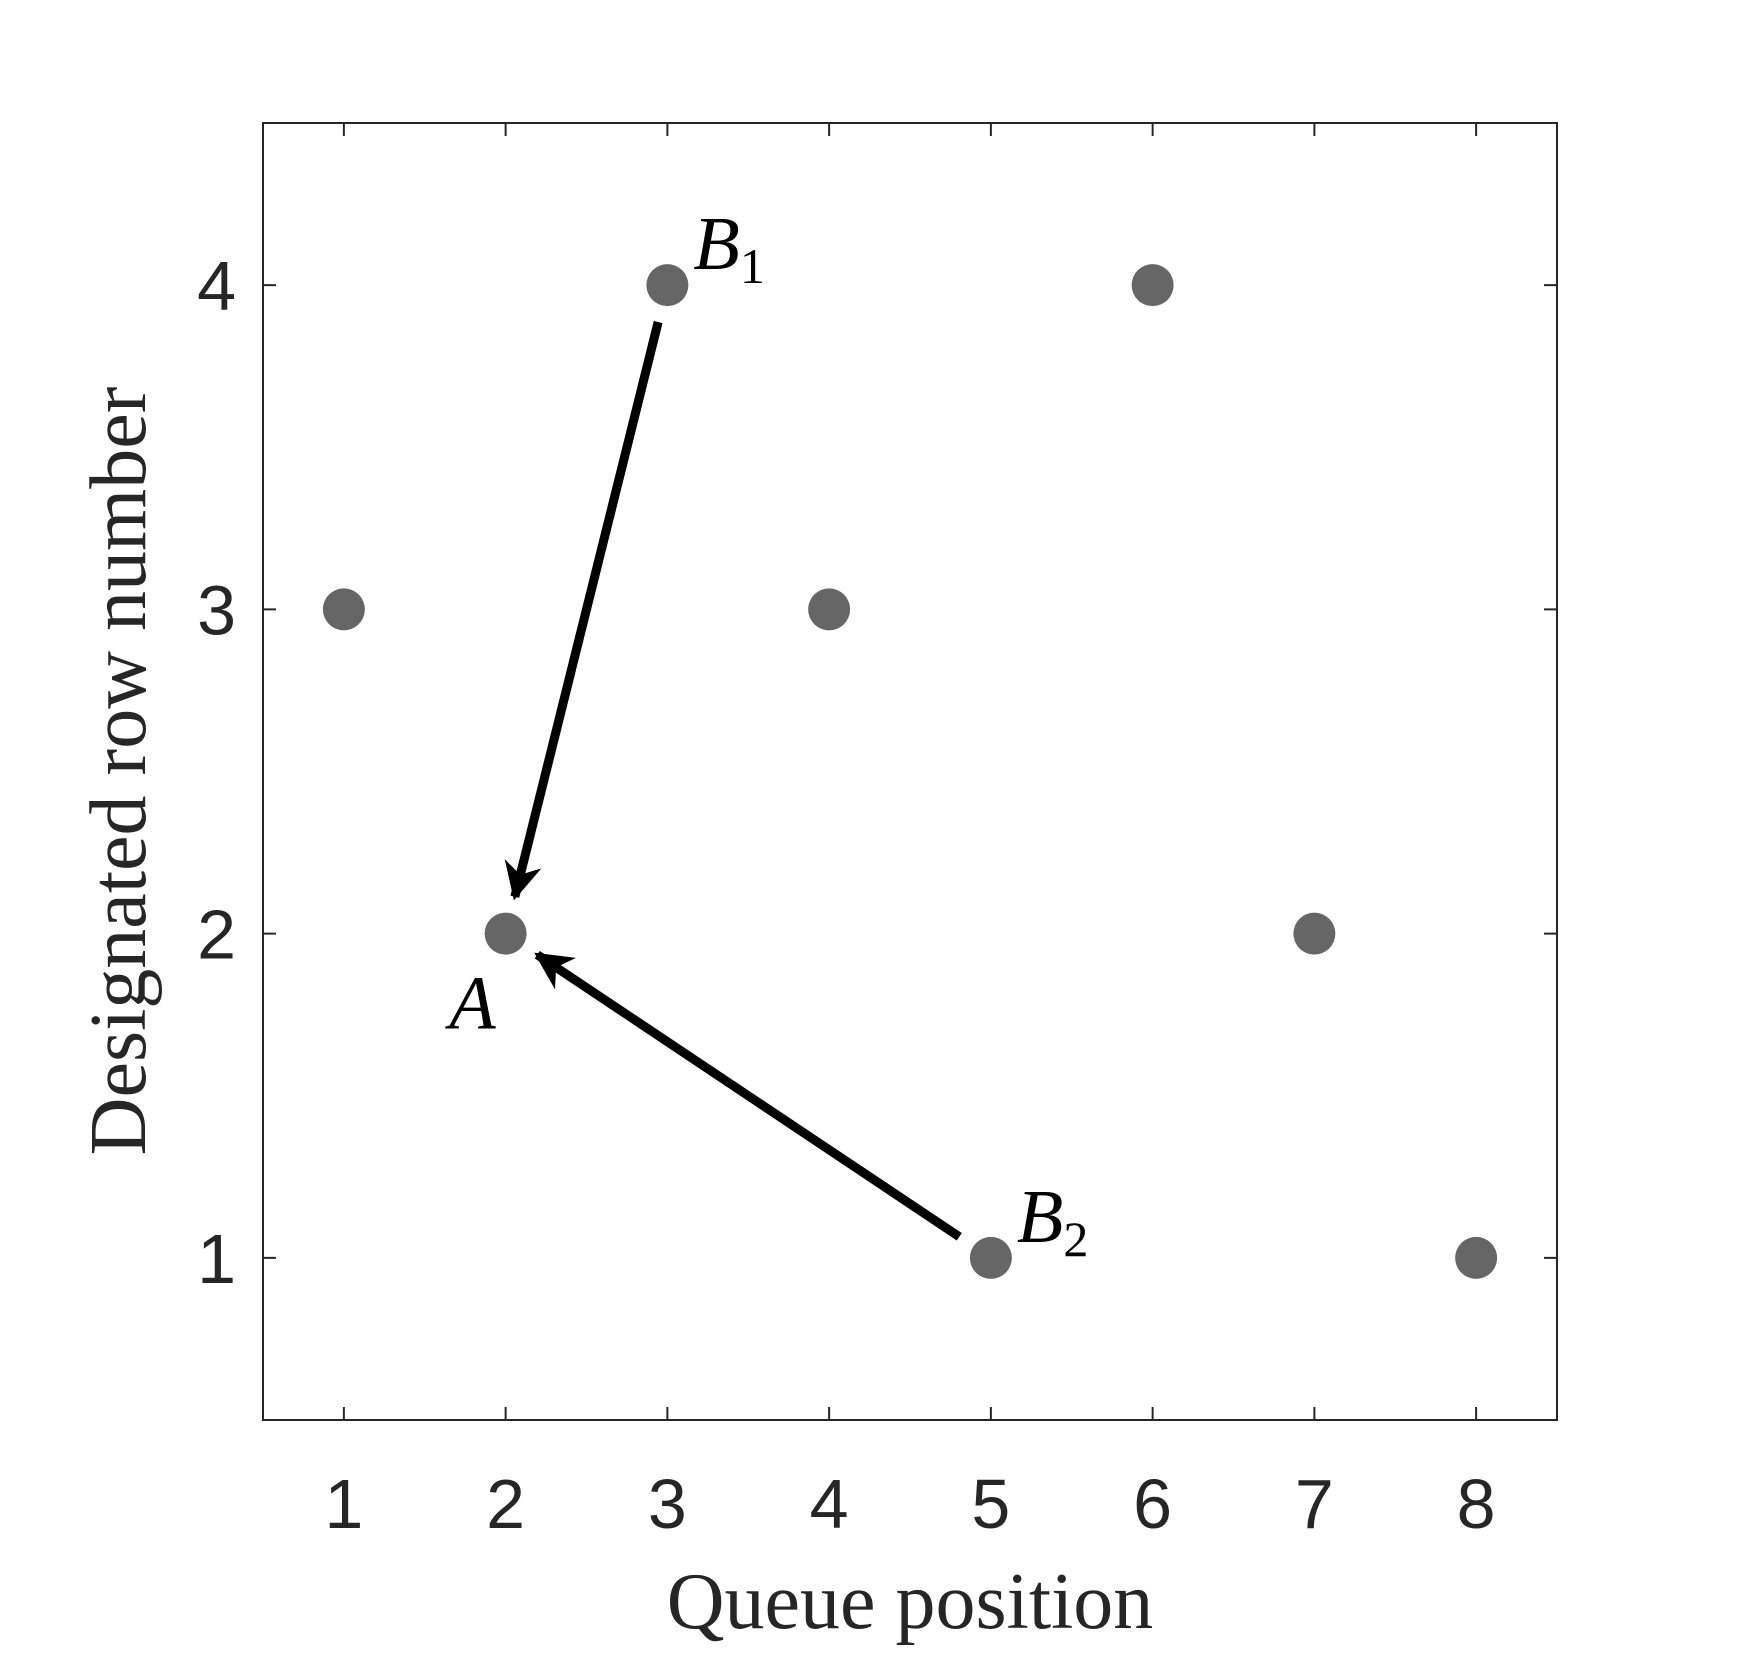 This screenshot has height=1662, width=1750. Describe the element at coordinates (667, 1504) in the screenshot. I see `x-tick-label: 3` at that location.